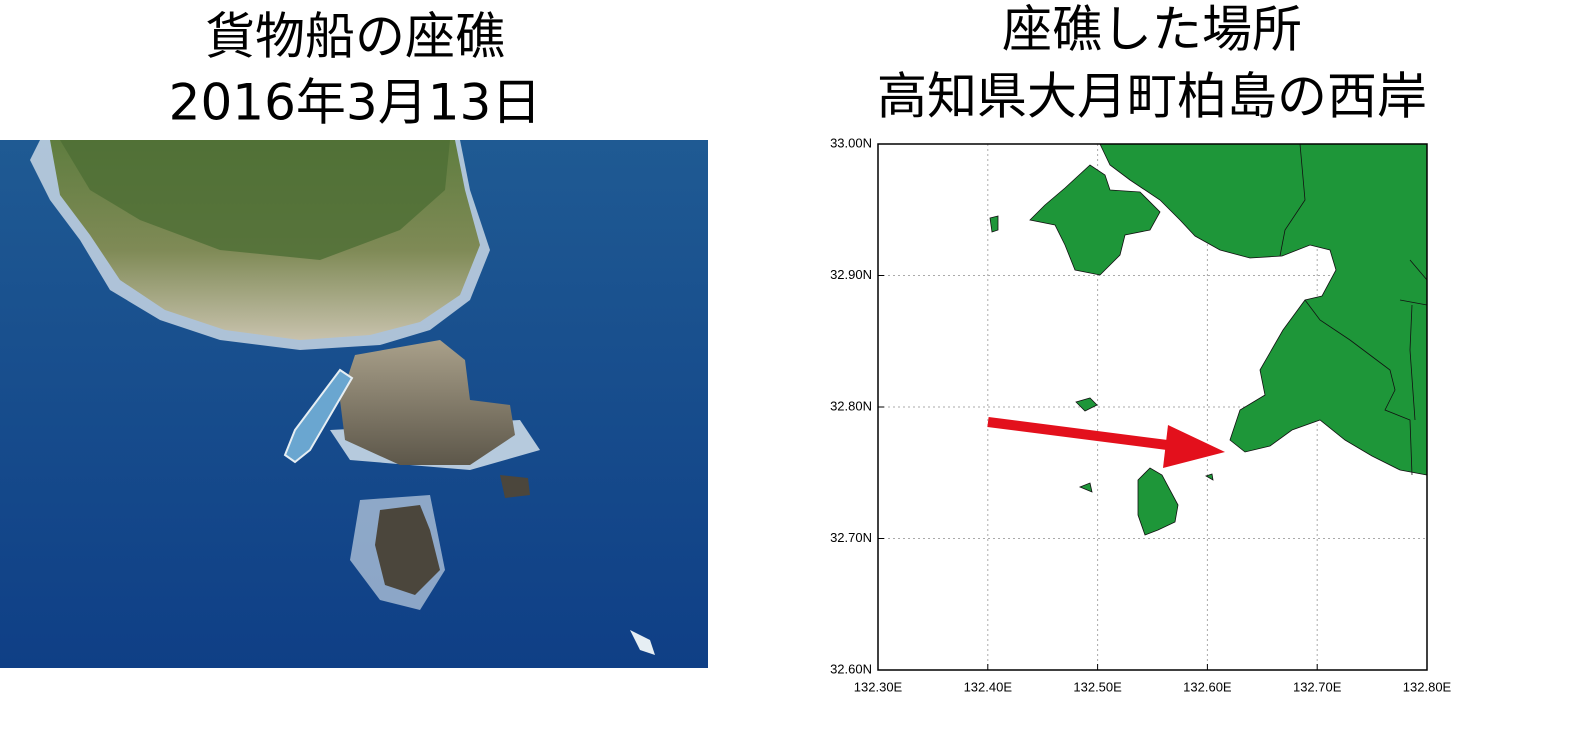 This screenshot has width=1595, height=744. I want to click on map-title: 高知県大月町柏島の西岸, so click(1152, 97).